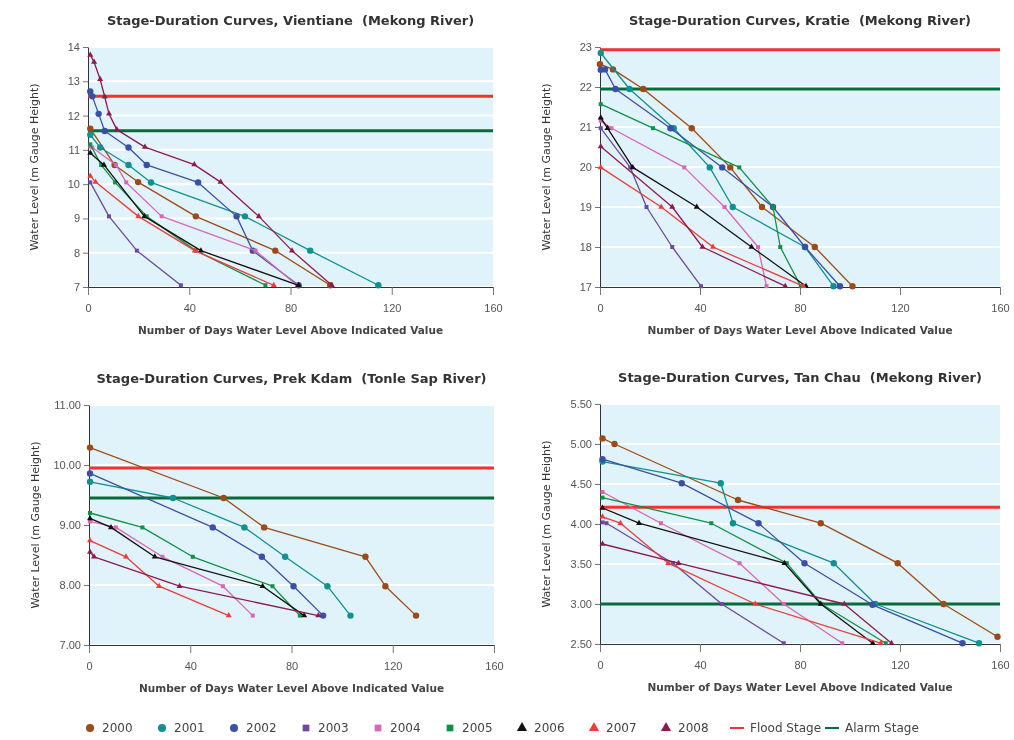 Image resolution: width=1014 pixels, height=740 pixels. I want to click on legend-label: Flood Stage, so click(786, 728).